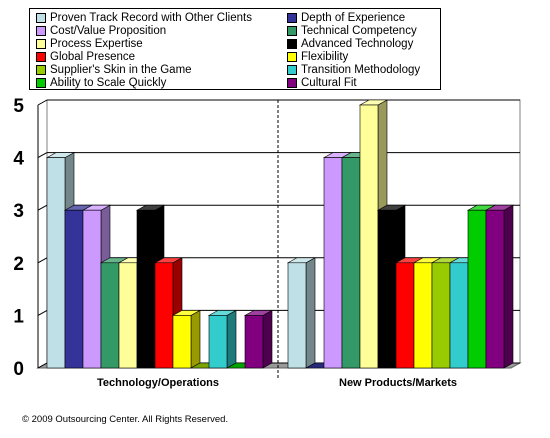 The width and height of the screenshot is (550, 438). Describe the element at coordinates (108, 82) in the screenshot. I see `legend-label: Ability to Scale Quickly` at that location.